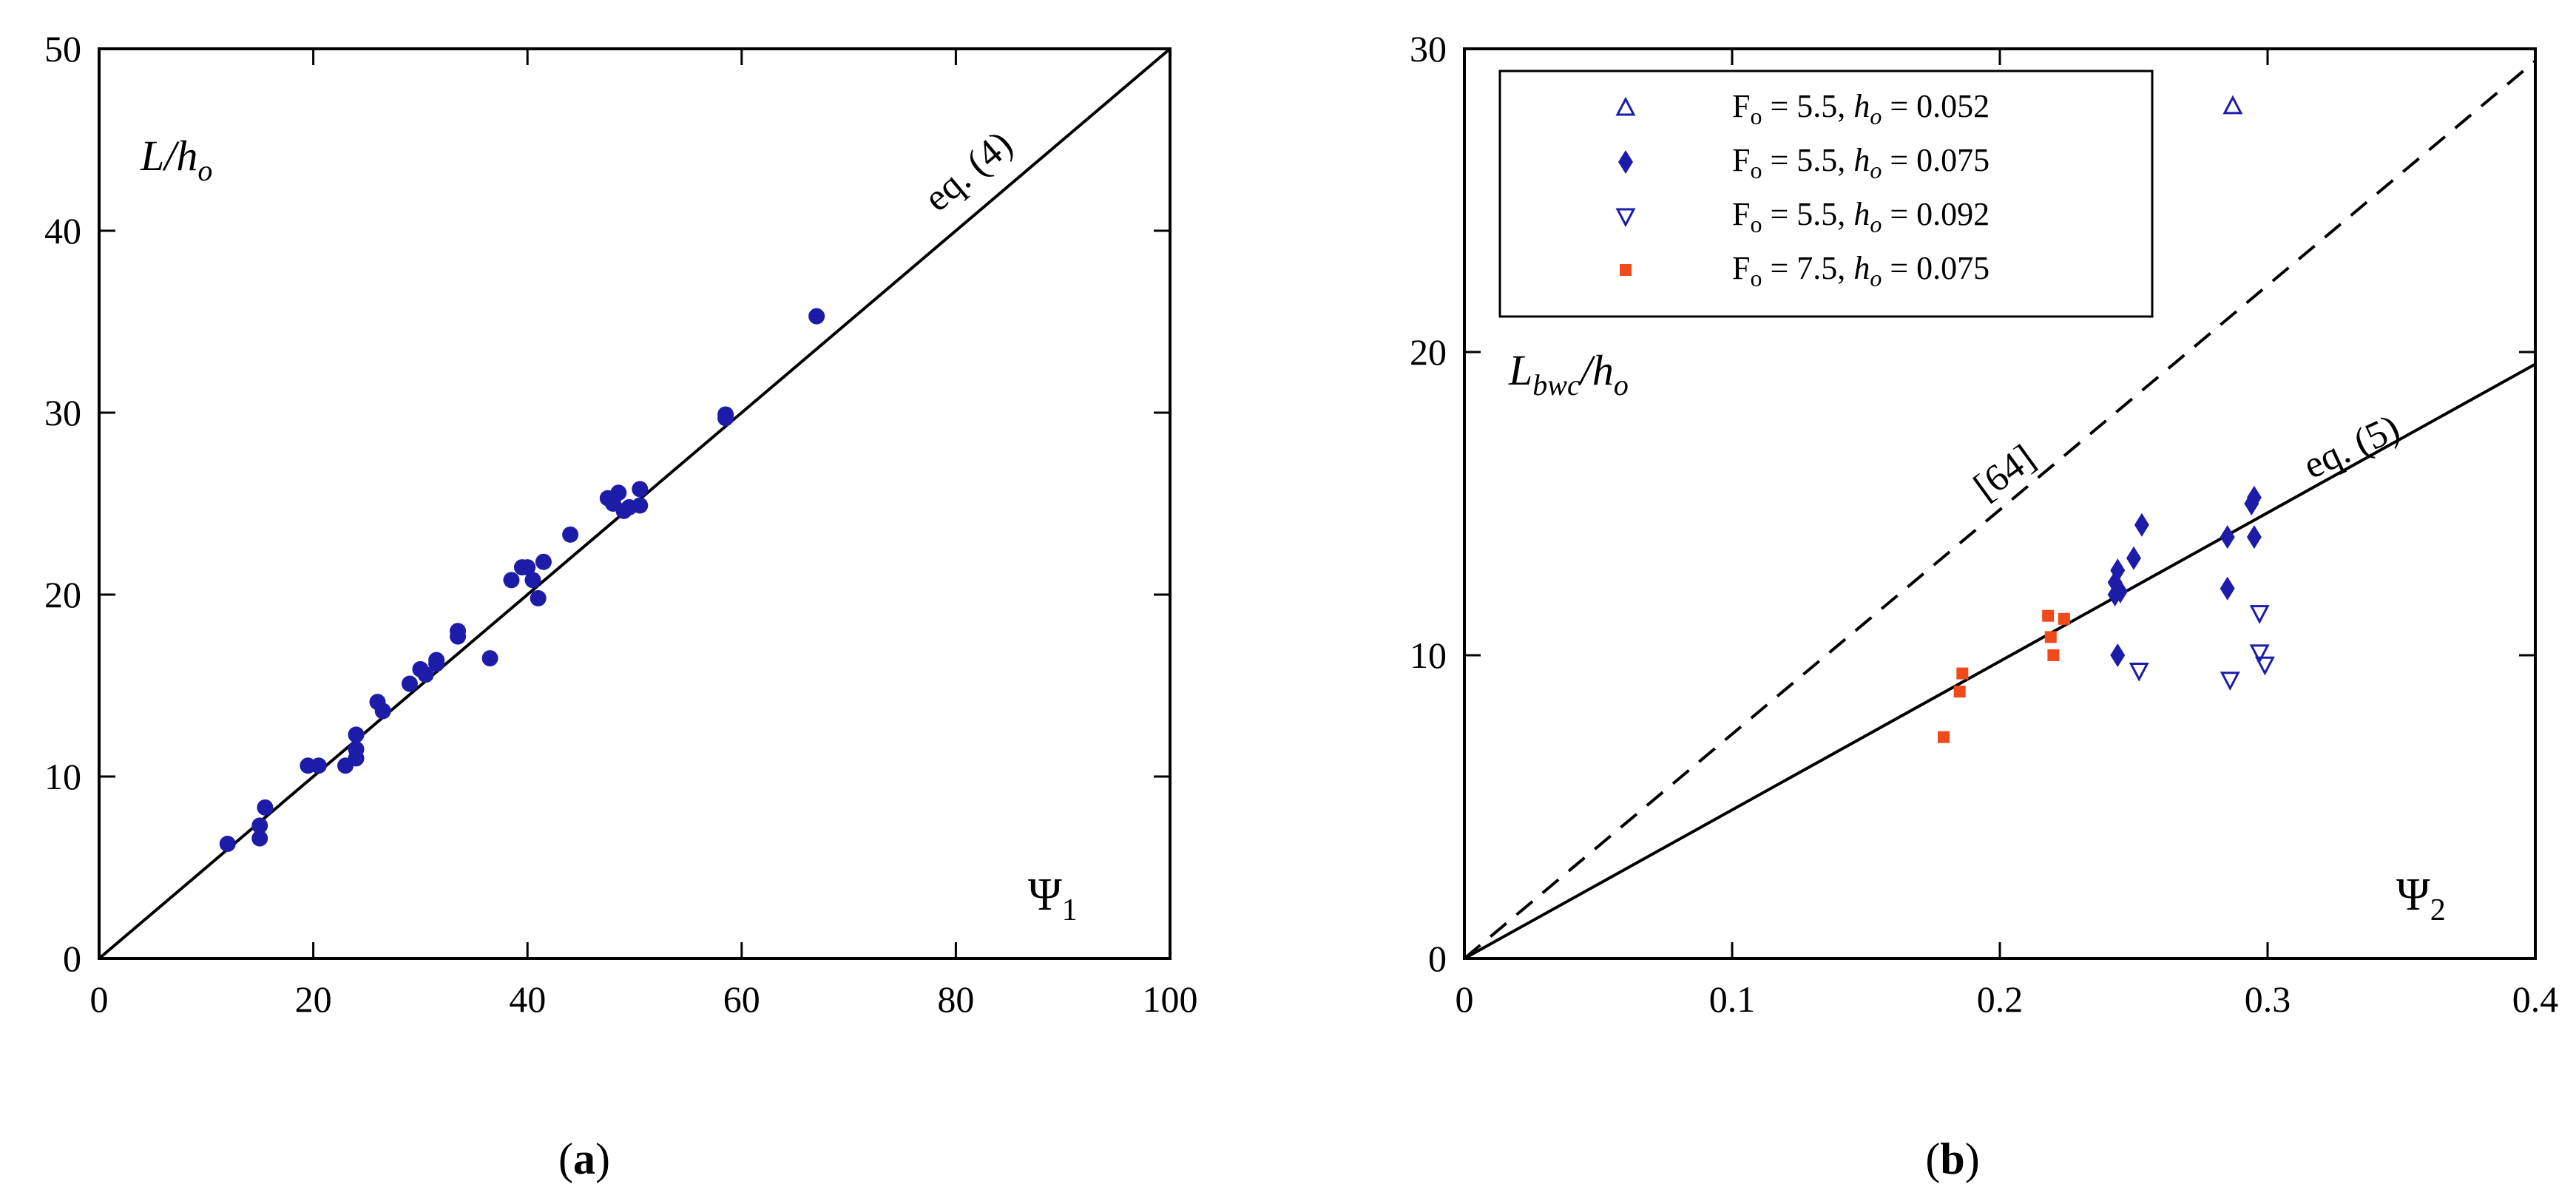 This screenshot has width=2576, height=1204. What do you see at coordinates (176, 159) in the screenshot?
I see `y-axis-label-a: L/ho` at bounding box center [176, 159].